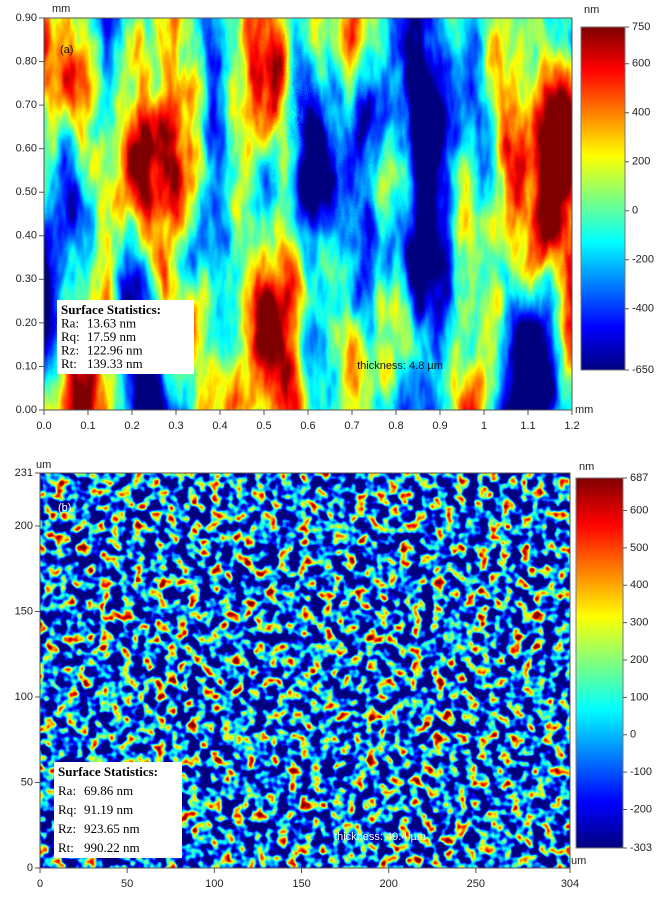 Image resolution: width=669 pixels, height=897 pixels. Describe the element at coordinates (400, 366) in the screenshot. I see `annotation: thickness: 4.8 µm` at that location.